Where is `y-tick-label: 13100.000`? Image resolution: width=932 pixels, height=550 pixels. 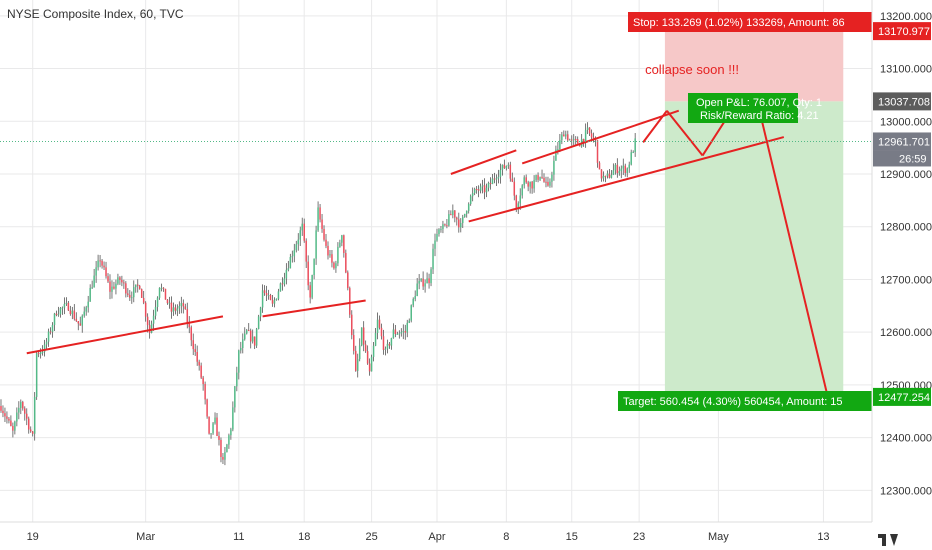 y-tick-label: 13100.000 is located at coordinates (906, 70).